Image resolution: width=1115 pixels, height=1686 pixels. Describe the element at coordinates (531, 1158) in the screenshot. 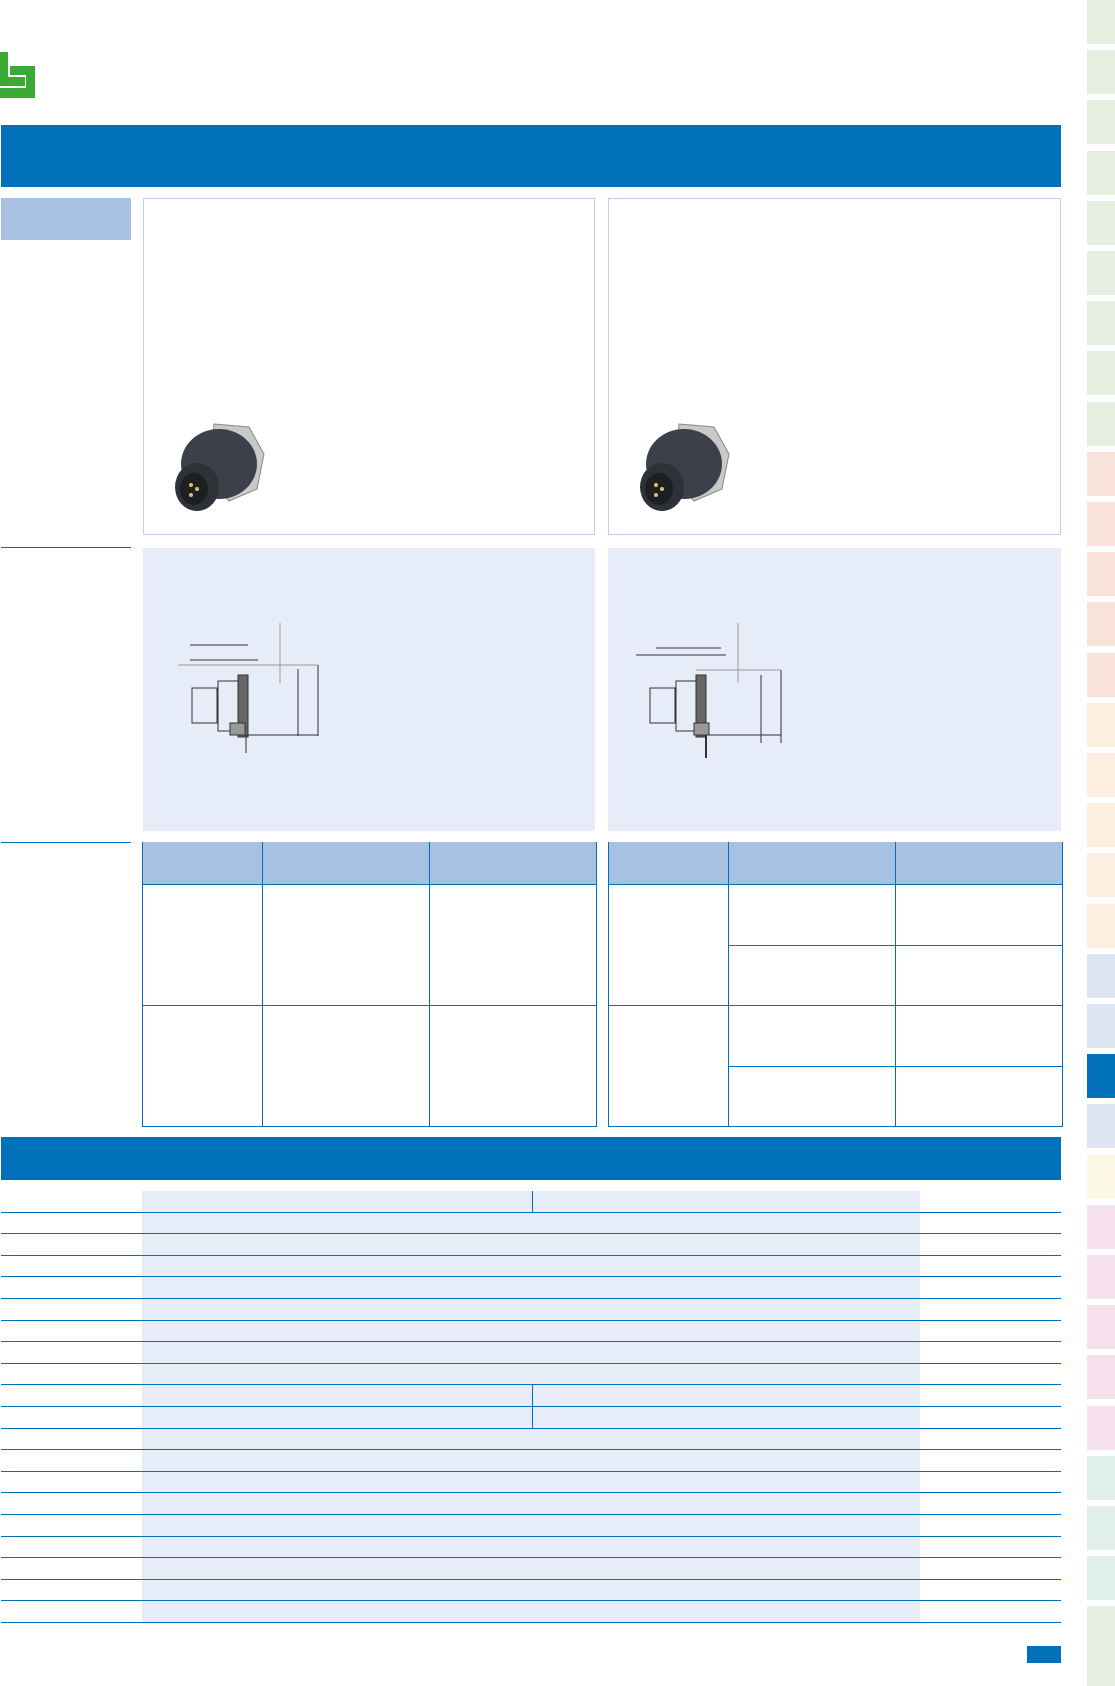

I see `specs-banner` at that location.